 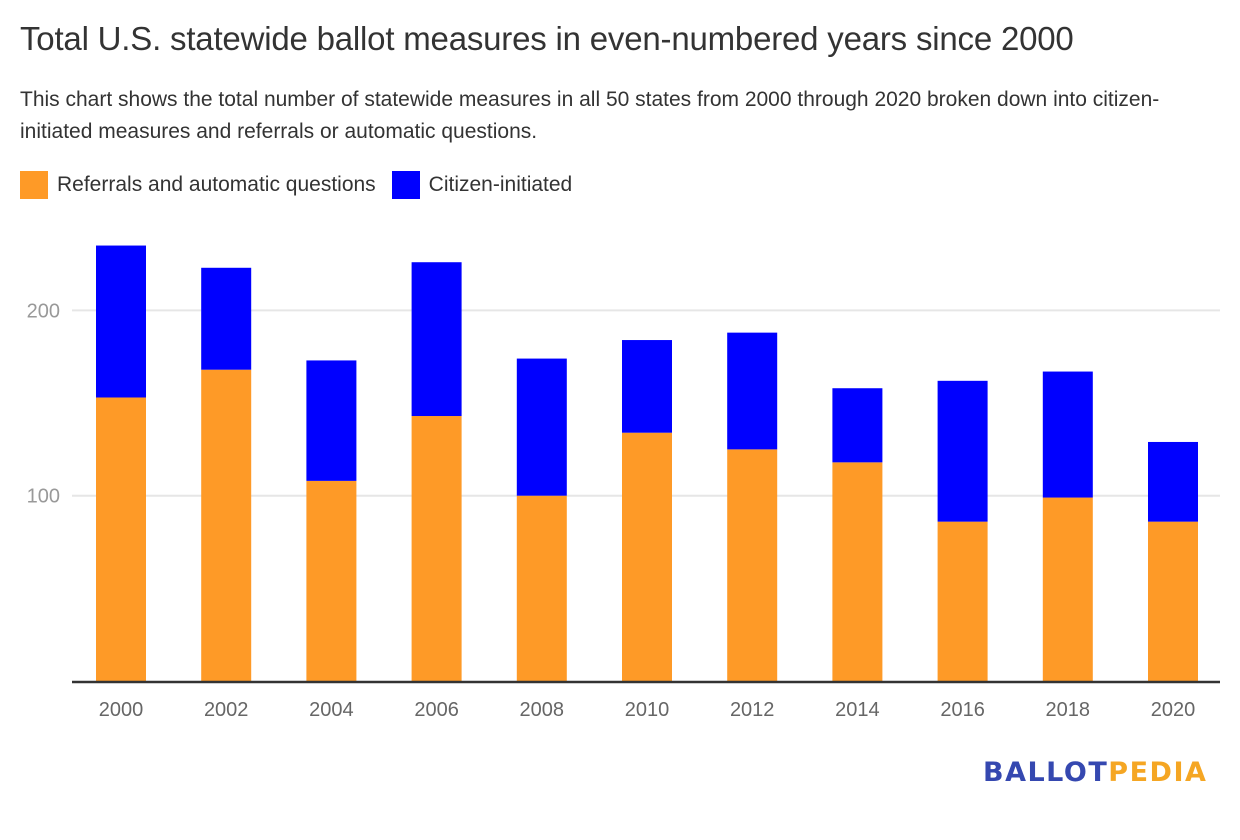 I want to click on bar-referrals-2018, so click(x=1067, y=589).